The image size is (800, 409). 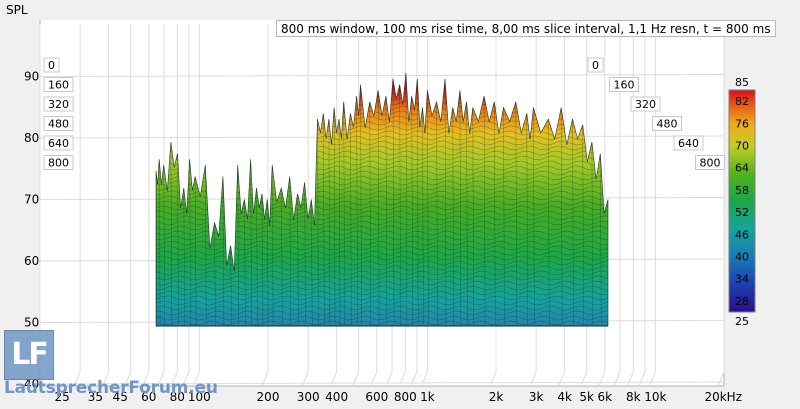 What do you see at coordinates (742, 146) in the screenshot?
I see `colorbar-tick-label: 70` at bounding box center [742, 146].